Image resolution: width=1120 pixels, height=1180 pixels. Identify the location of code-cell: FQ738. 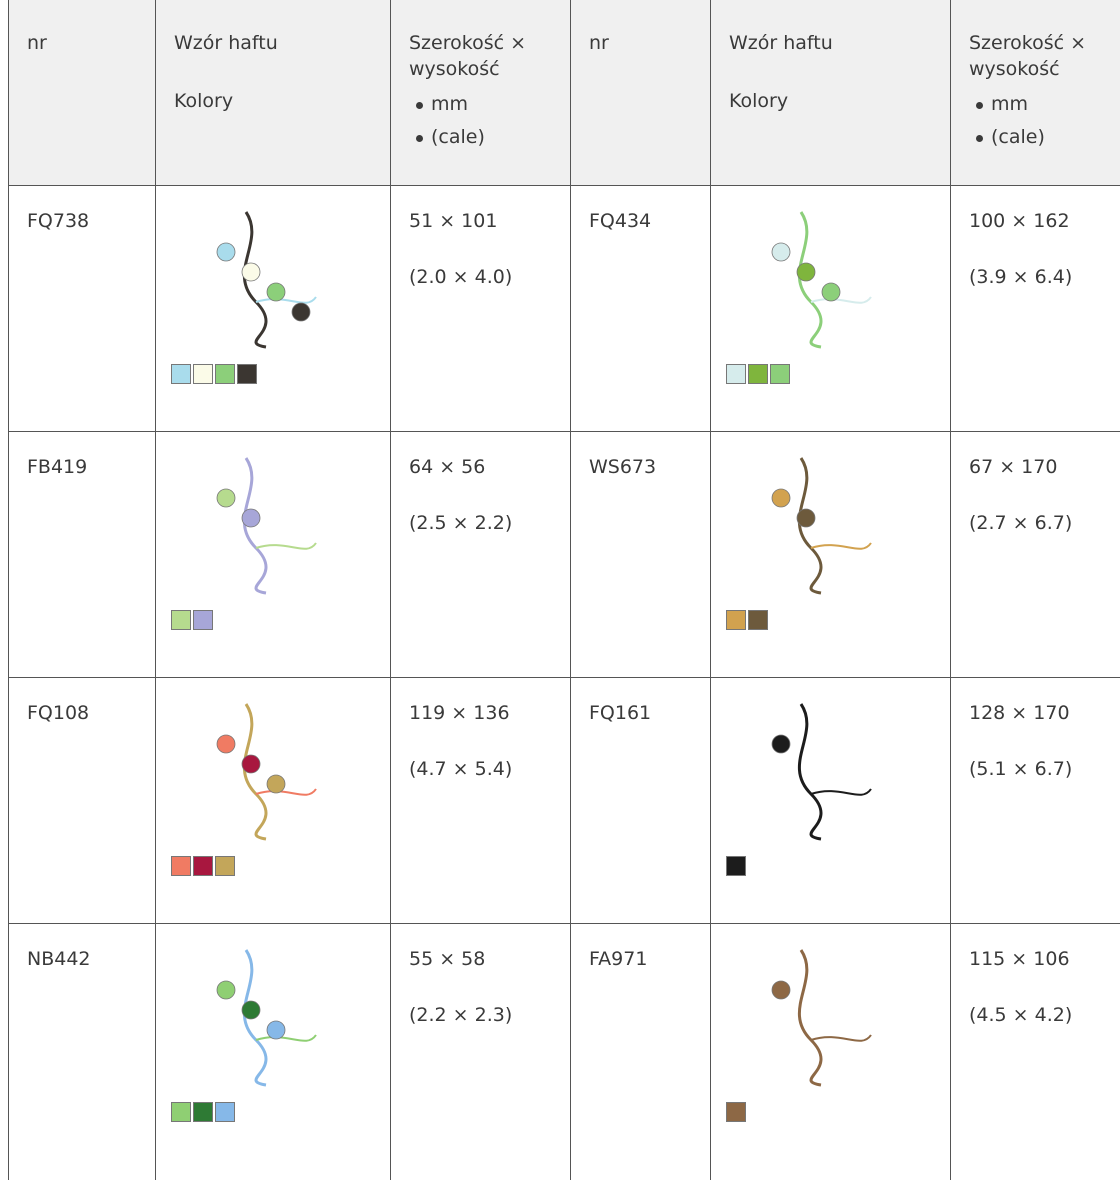
(82, 308).